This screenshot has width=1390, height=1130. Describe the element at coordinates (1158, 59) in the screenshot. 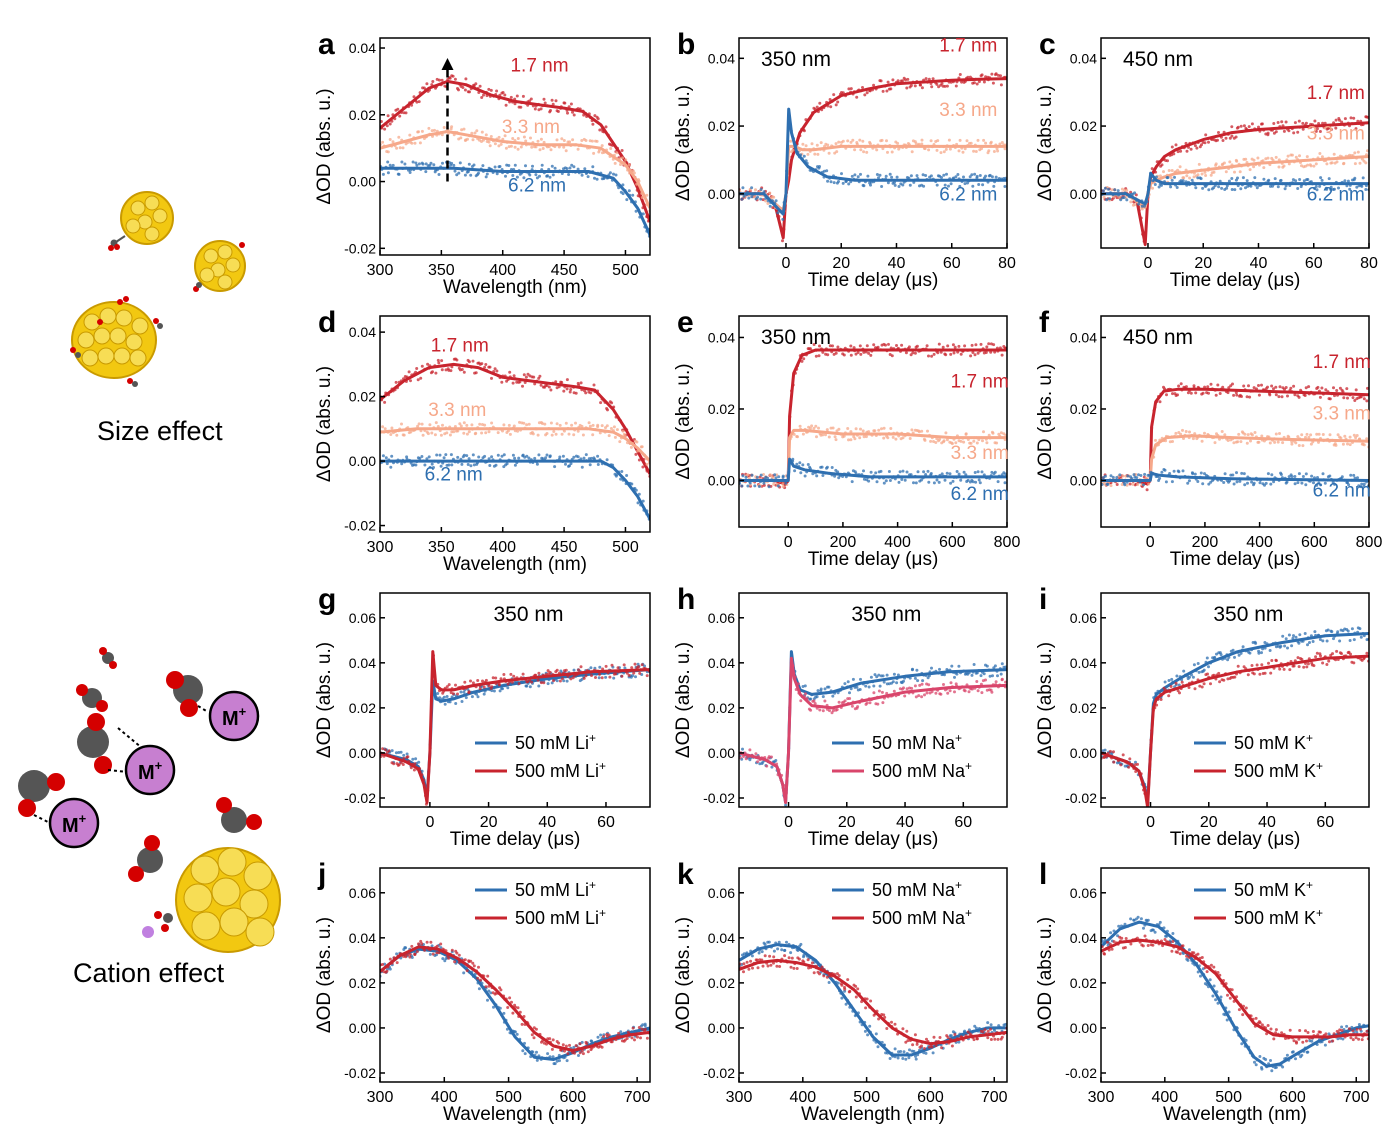

I see `panel-title: 450 nm` at that location.